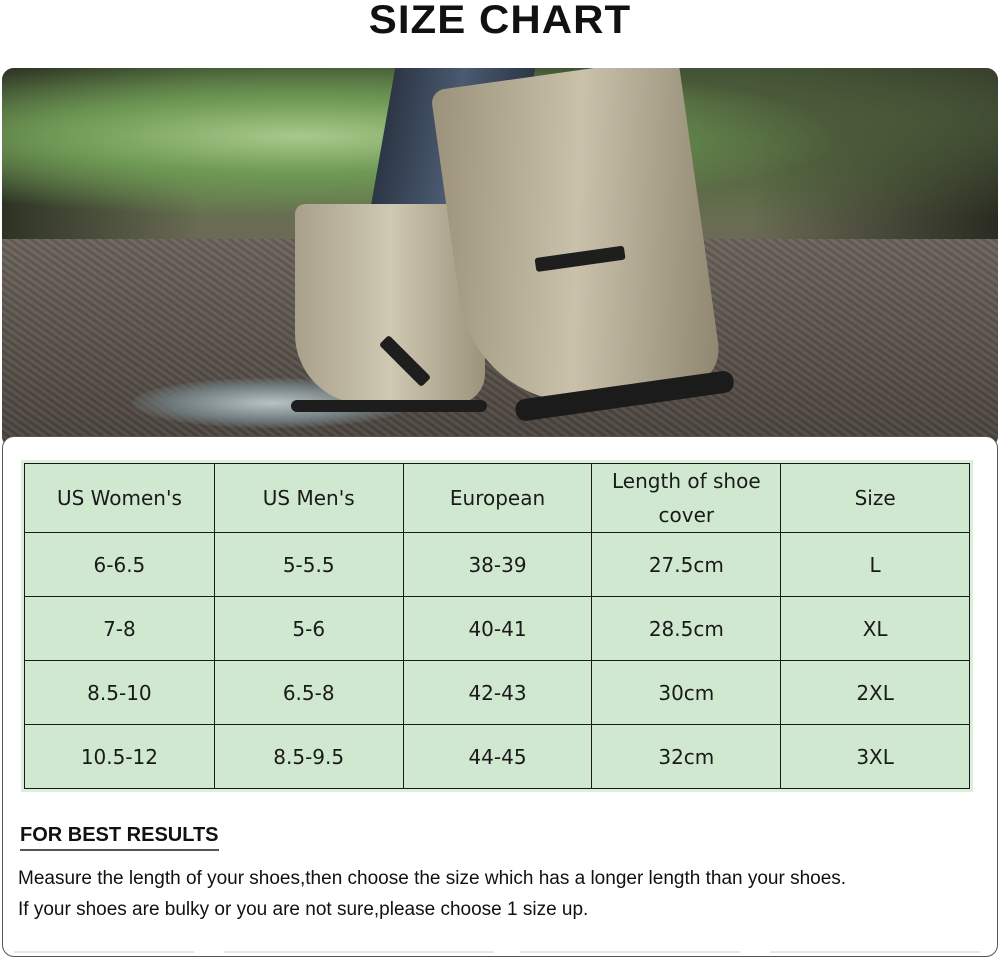 The width and height of the screenshot is (1000, 959). I want to click on cell: 7-8, so click(119, 628).